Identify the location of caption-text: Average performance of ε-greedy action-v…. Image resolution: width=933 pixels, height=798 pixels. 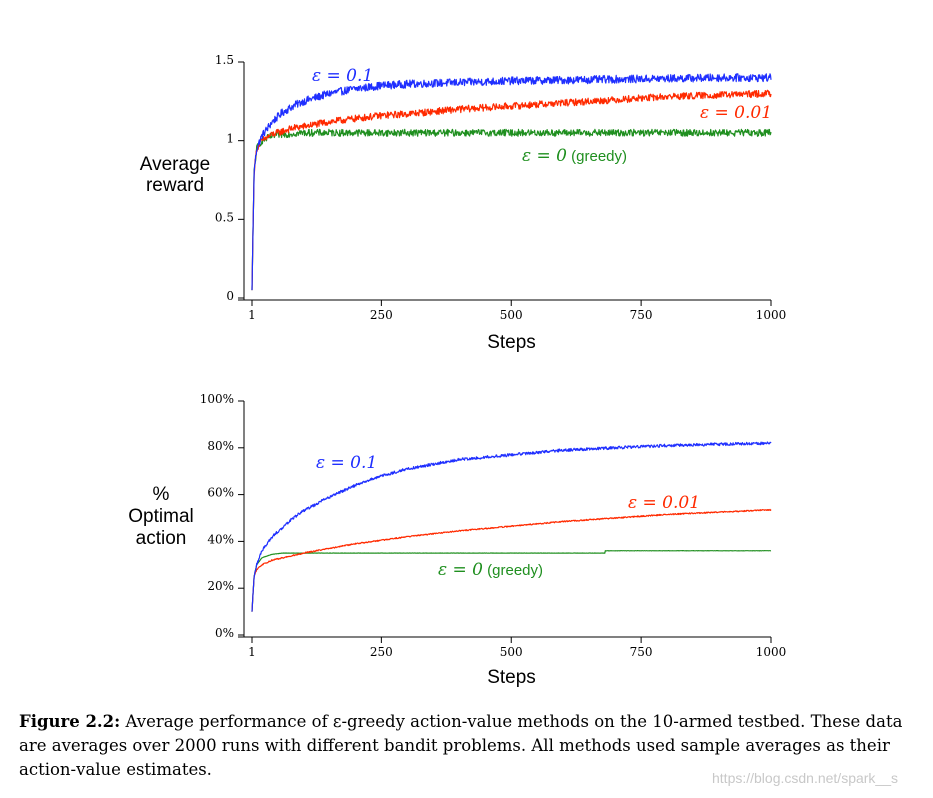
(461, 745).